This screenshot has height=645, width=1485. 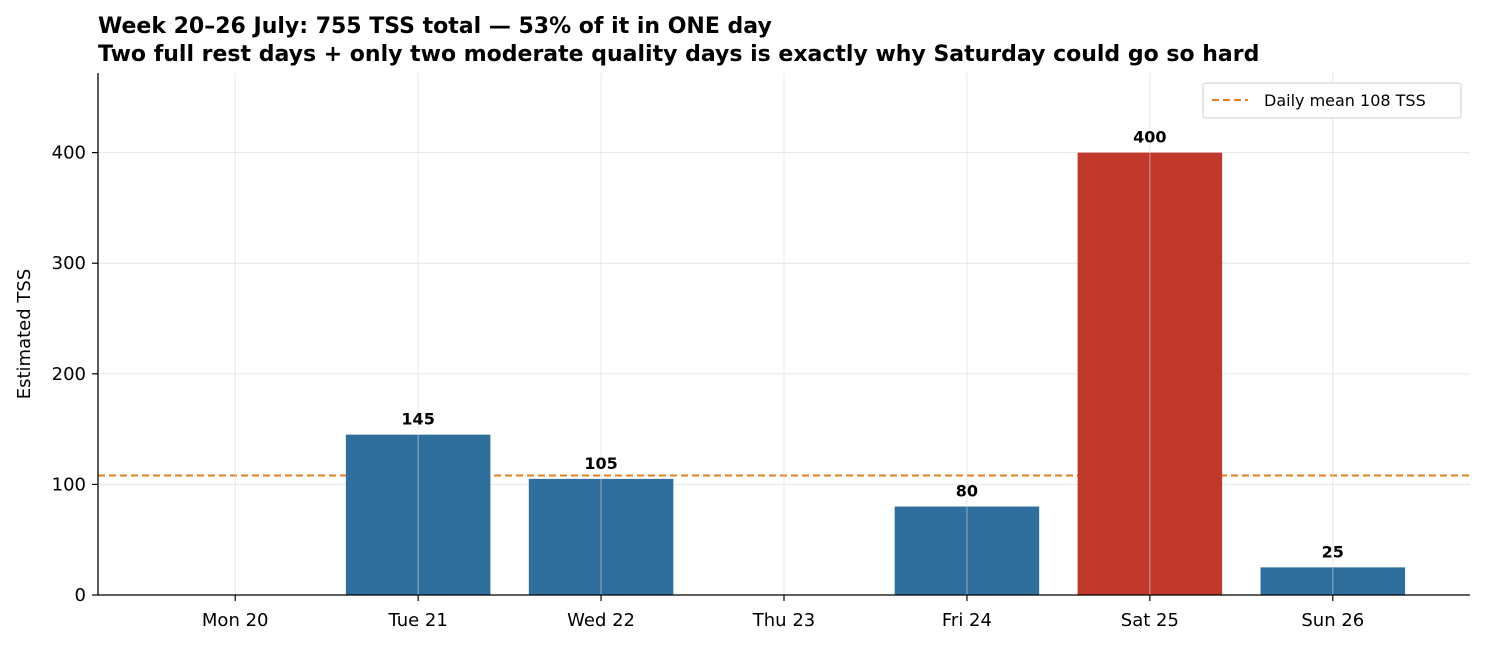 I want to click on y-tick-label: 200, so click(x=69, y=374).